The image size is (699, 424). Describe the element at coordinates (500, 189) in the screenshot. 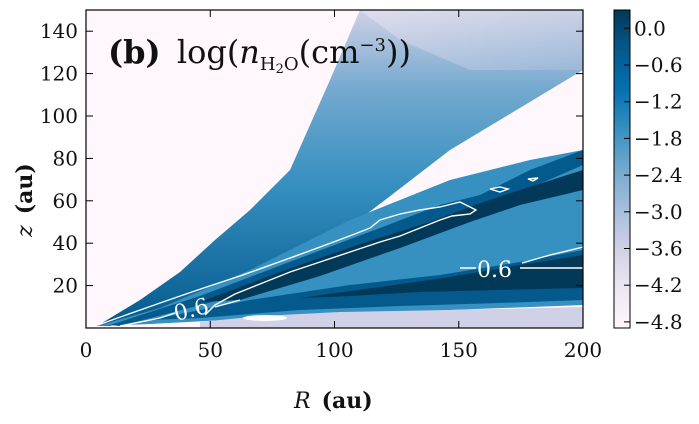

I see `contour-line-blob` at that location.